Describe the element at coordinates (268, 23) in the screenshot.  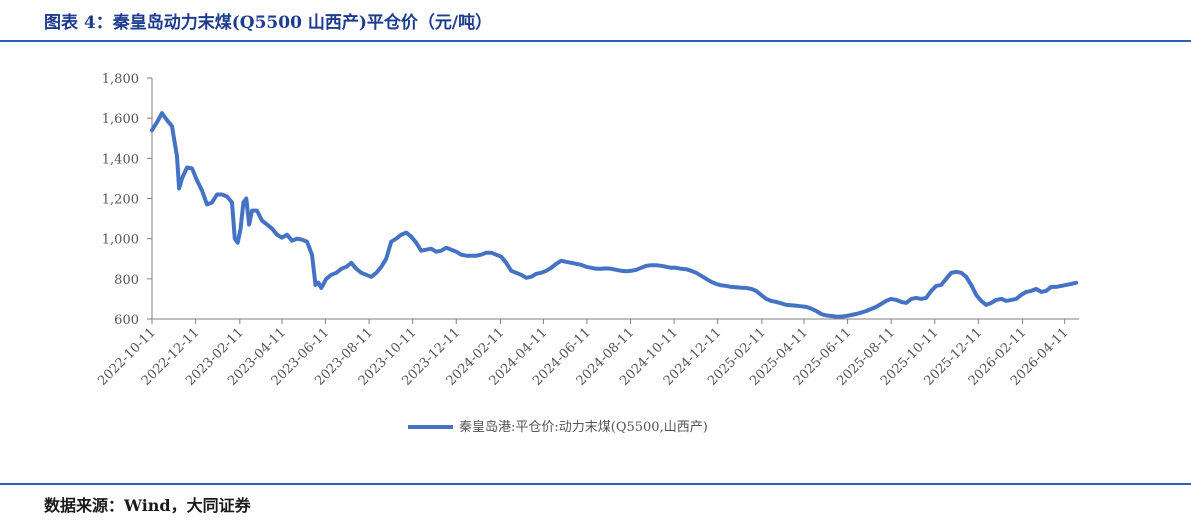
I see `figure-title: 图表 4：秦皇岛动力末煤(Q5500 山西产)平仓价（元/吨）` at that location.